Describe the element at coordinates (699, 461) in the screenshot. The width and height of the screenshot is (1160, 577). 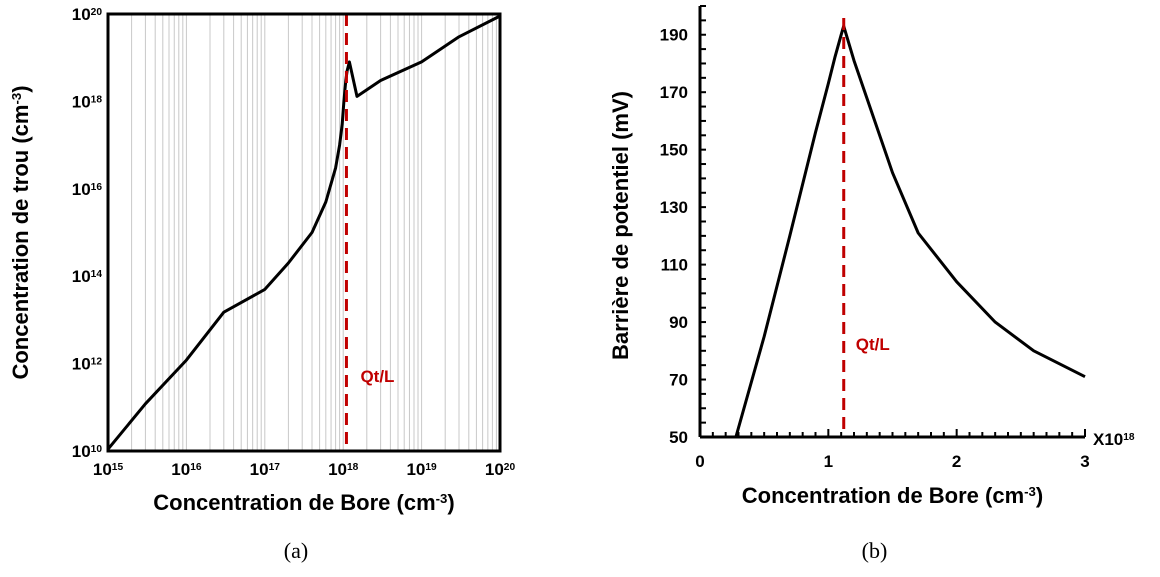
I see `panel-b-x-tick-label: 0` at that location.